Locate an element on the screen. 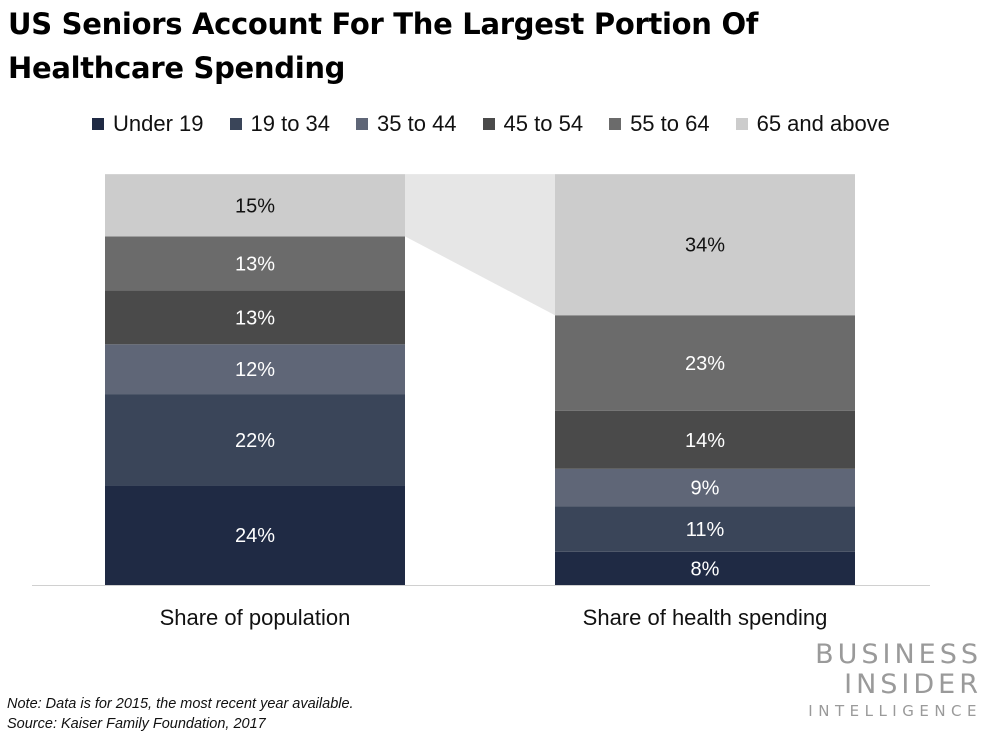 This screenshot has height=736, width=1000. legend-item: 65 and above is located at coordinates (812, 124).